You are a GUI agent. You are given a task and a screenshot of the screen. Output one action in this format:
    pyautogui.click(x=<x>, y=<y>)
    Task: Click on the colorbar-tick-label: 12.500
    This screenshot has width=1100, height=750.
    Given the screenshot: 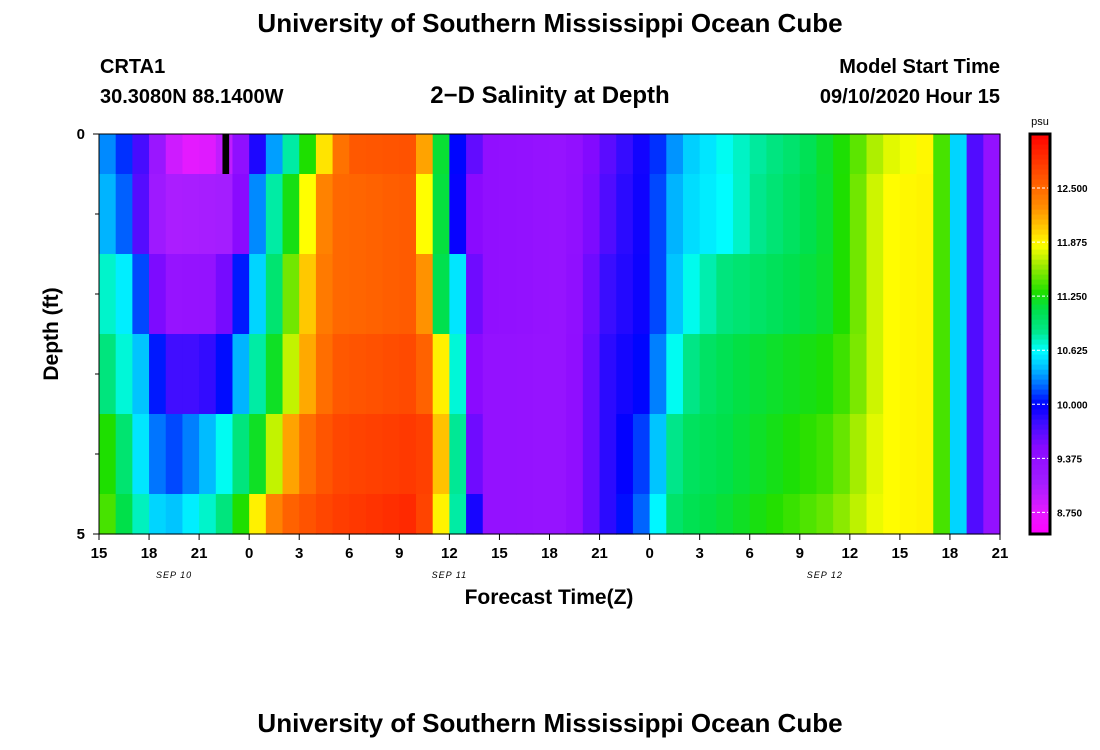 What is the action you would take?
    pyautogui.click(x=1072, y=189)
    